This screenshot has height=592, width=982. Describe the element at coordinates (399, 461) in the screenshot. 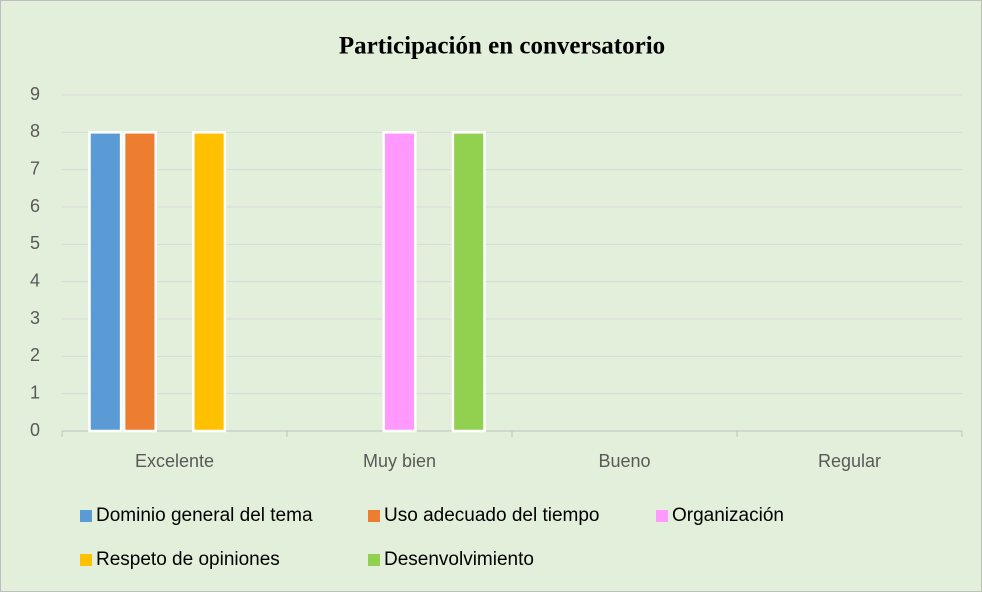

I see `x-tick-label: Muy bien` at that location.